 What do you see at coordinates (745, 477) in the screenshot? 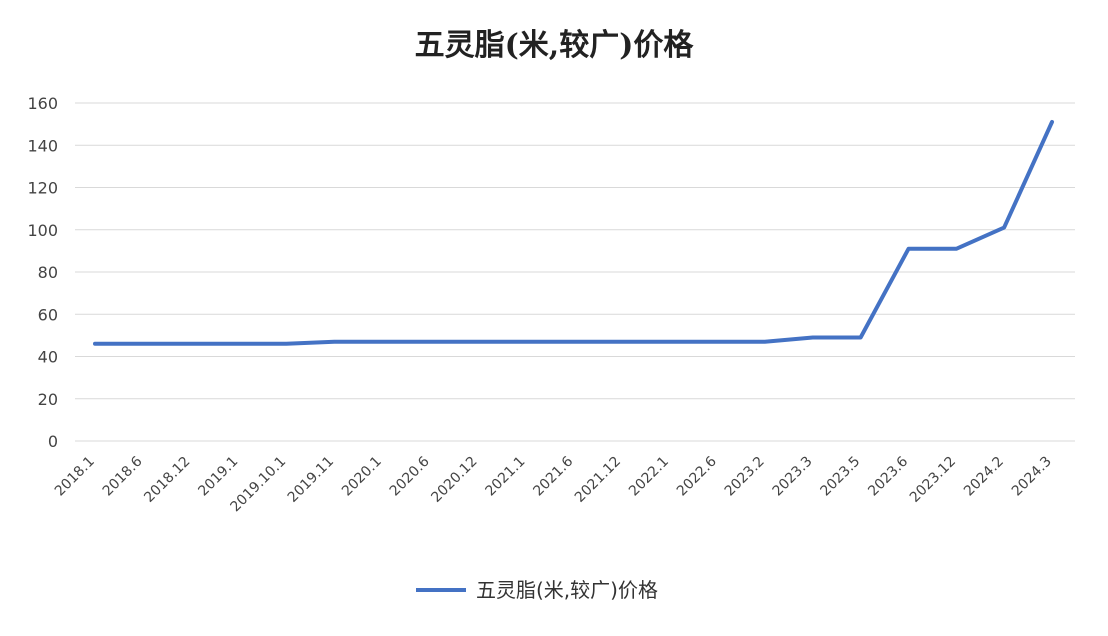
I see `x-tick-label: 2023.2` at bounding box center [745, 477].